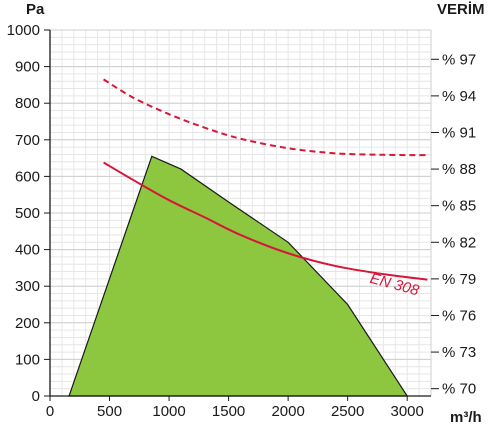  Describe the element at coordinates (27, 323) in the screenshot. I see `y-tick-label: 200` at that location.